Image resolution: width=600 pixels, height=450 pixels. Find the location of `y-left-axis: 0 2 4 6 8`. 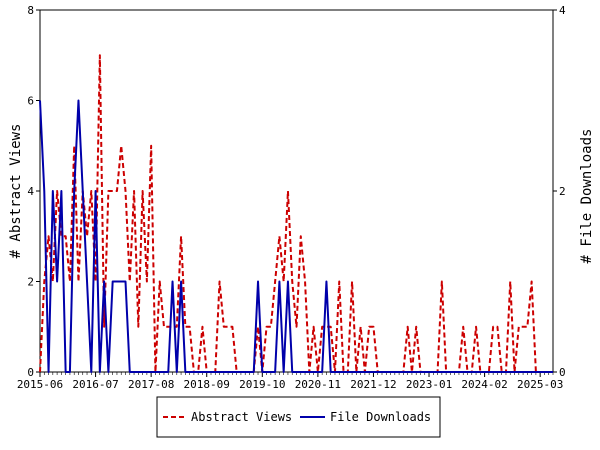

y-left-axis: 0 2 4 6 8 is located at coordinates (33, 191).